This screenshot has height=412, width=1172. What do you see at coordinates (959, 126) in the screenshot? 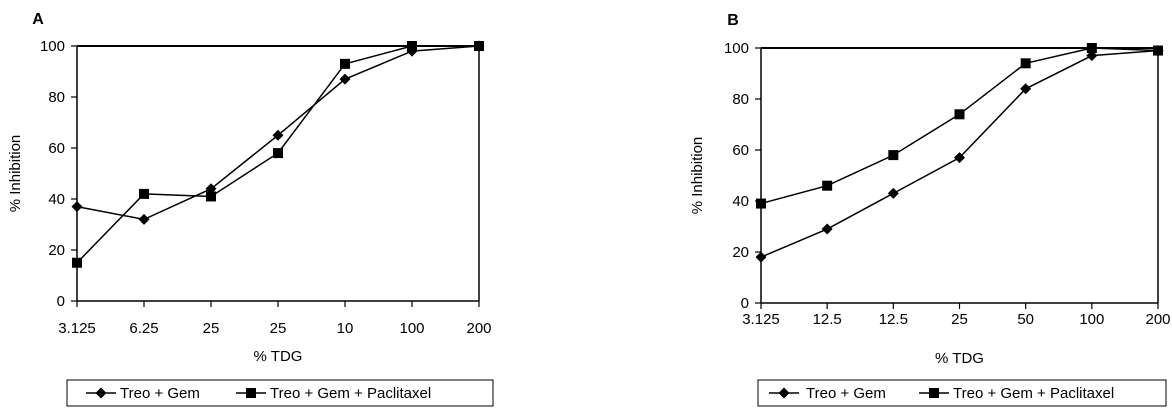
I see `series-line-square` at bounding box center [959, 126].